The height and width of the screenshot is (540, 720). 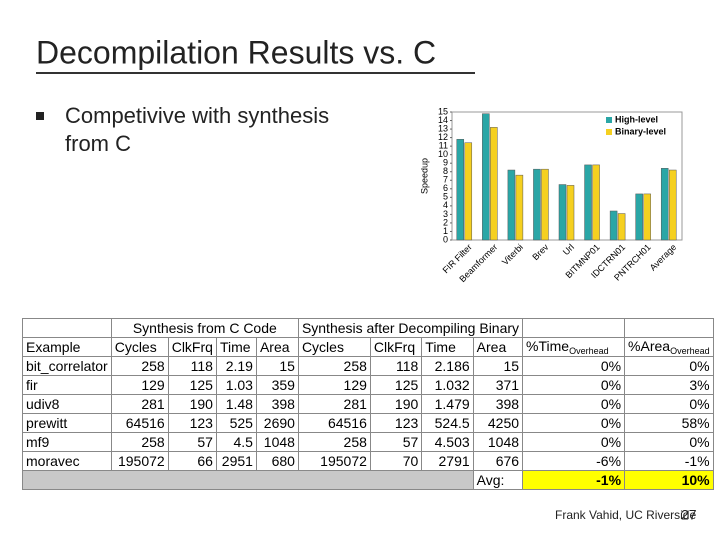 What do you see at coordinates (498, 480) in the screenshot?
I see `avg-label: Avg:` at bounding box center [498, 480].